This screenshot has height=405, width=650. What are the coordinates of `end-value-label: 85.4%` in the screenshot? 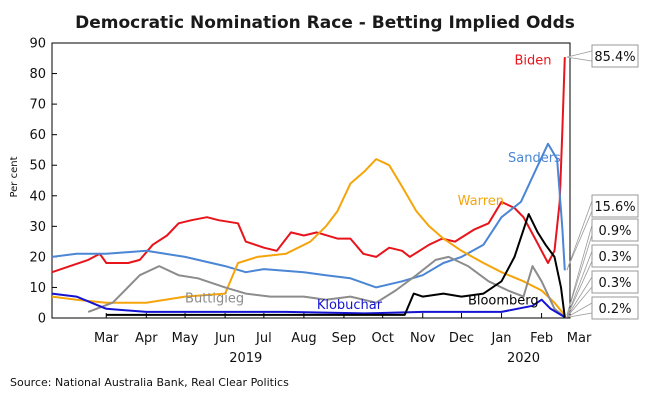 It's located at (614, 57).